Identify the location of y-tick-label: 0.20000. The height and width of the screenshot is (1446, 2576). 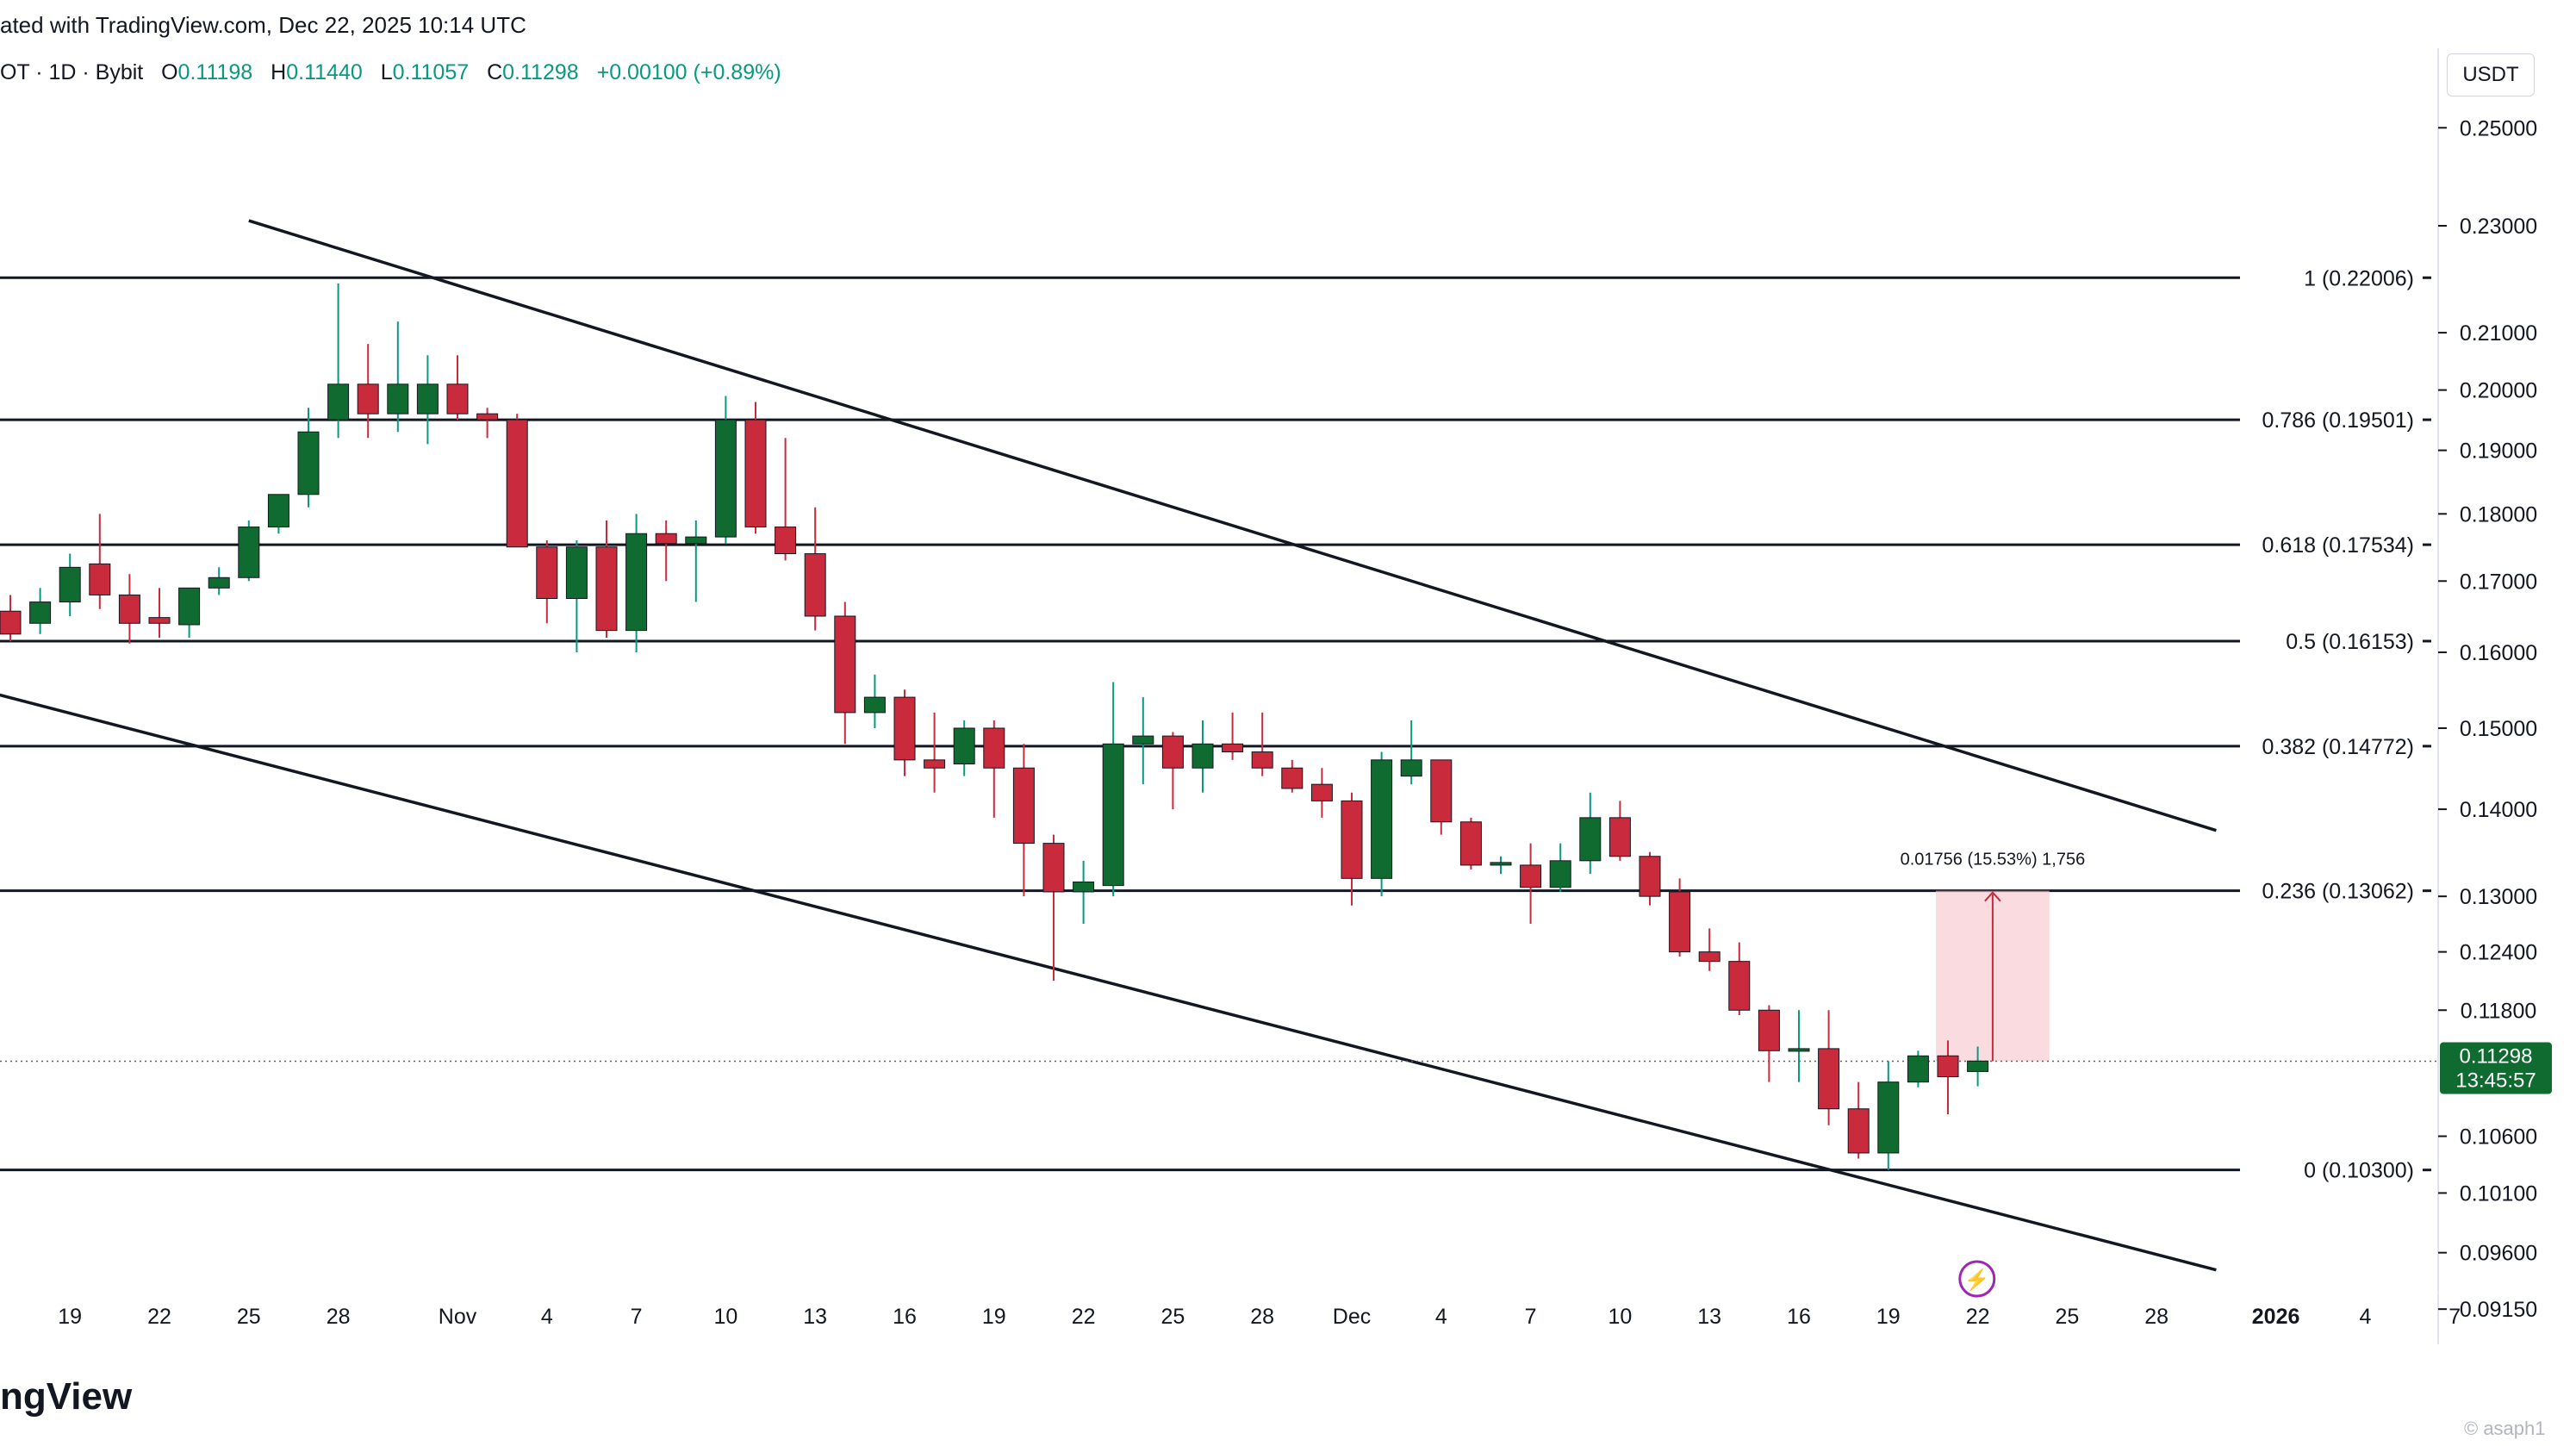
(2499, 391).